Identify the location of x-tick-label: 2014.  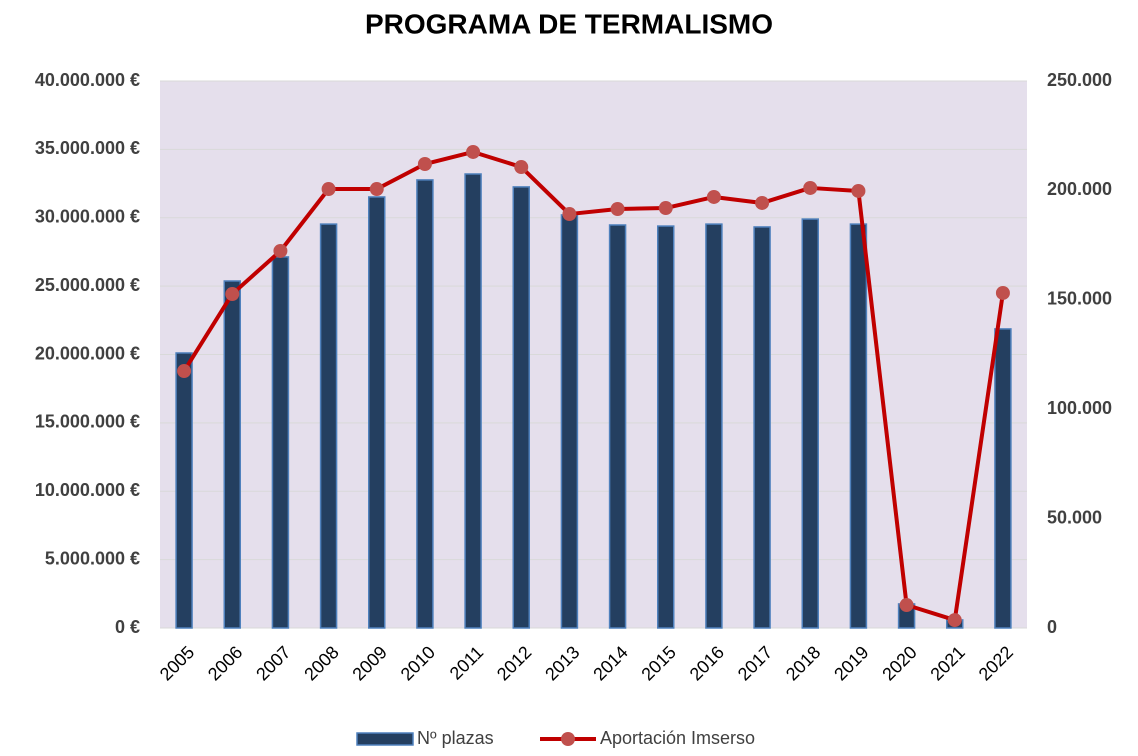
(610, 663).